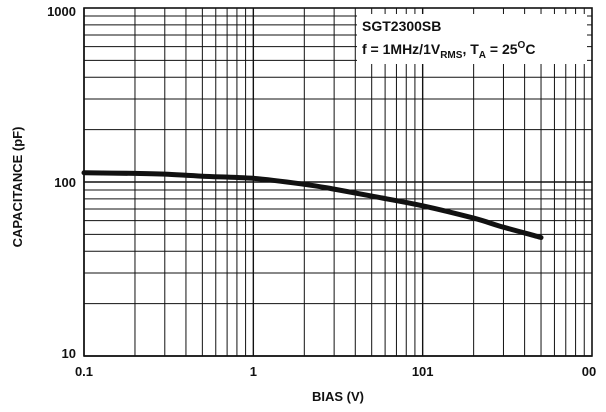 This screenshot has width=606, height=412. I want to click on x-tick-label: 101, so click(423, 371).